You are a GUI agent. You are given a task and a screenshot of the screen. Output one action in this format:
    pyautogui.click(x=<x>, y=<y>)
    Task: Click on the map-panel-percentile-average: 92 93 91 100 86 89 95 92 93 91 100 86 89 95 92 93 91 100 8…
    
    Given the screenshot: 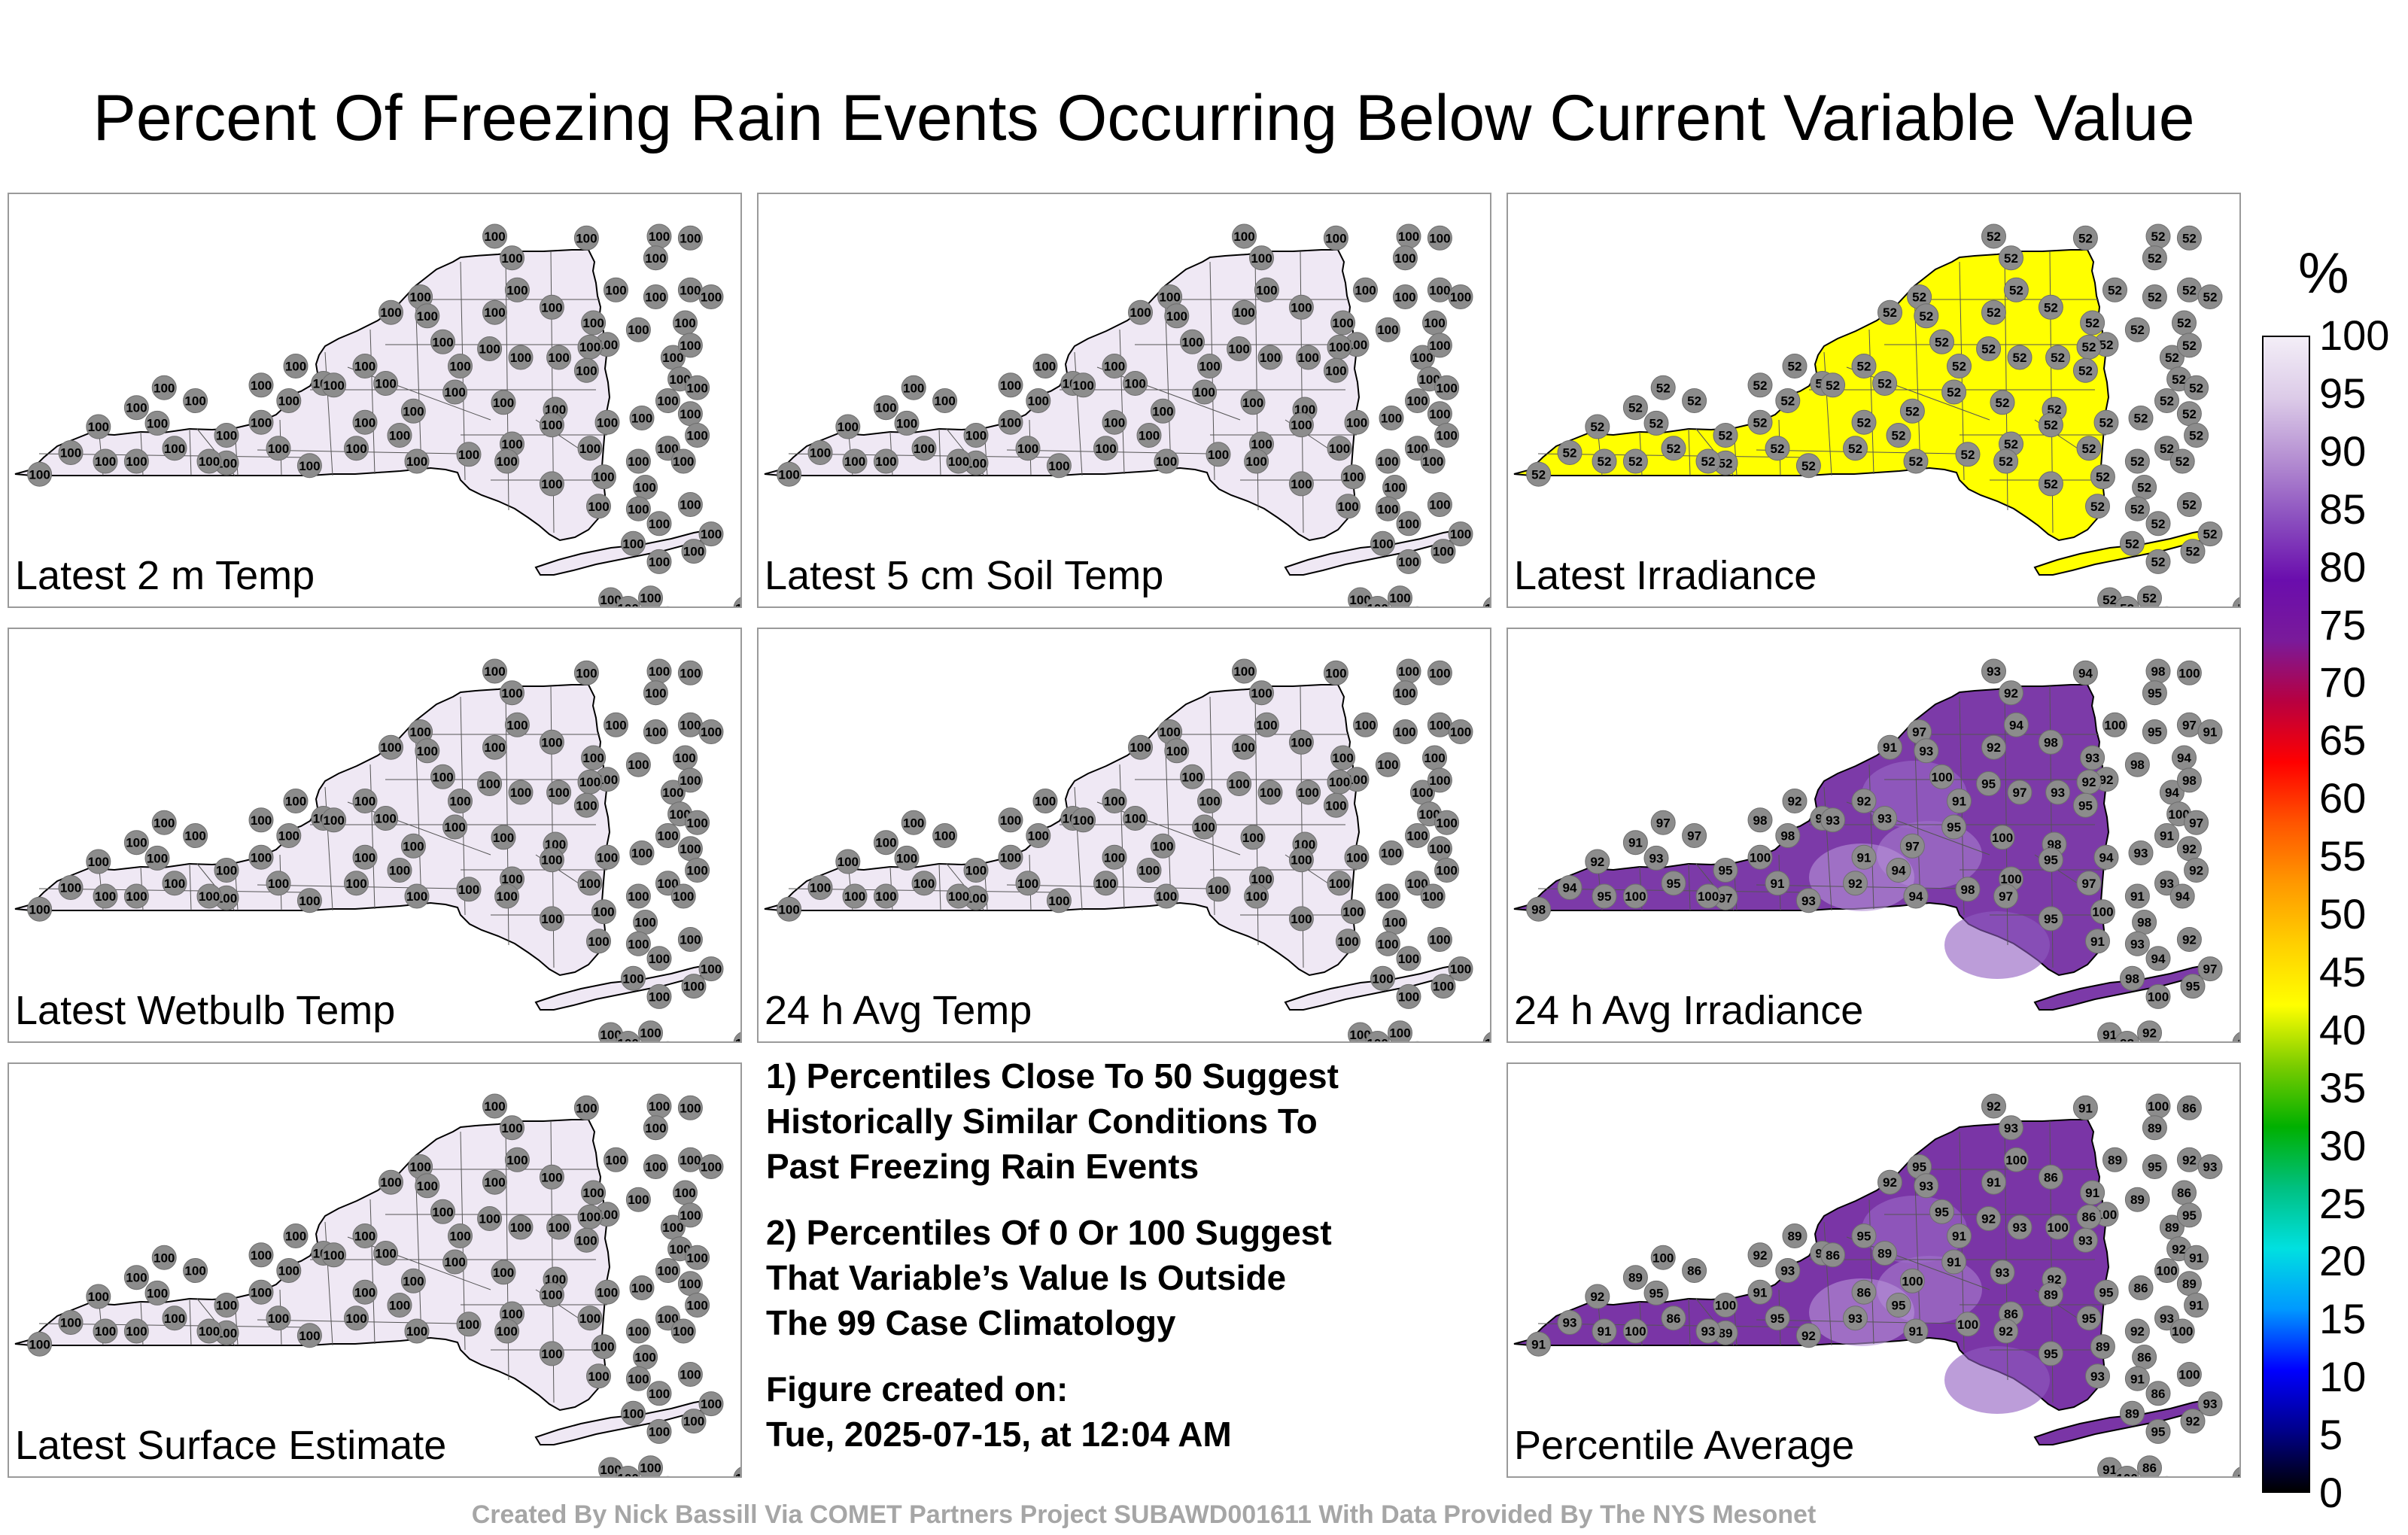 What is the action you would take?
    pyautogui.click(x=1874, y=1270)
    